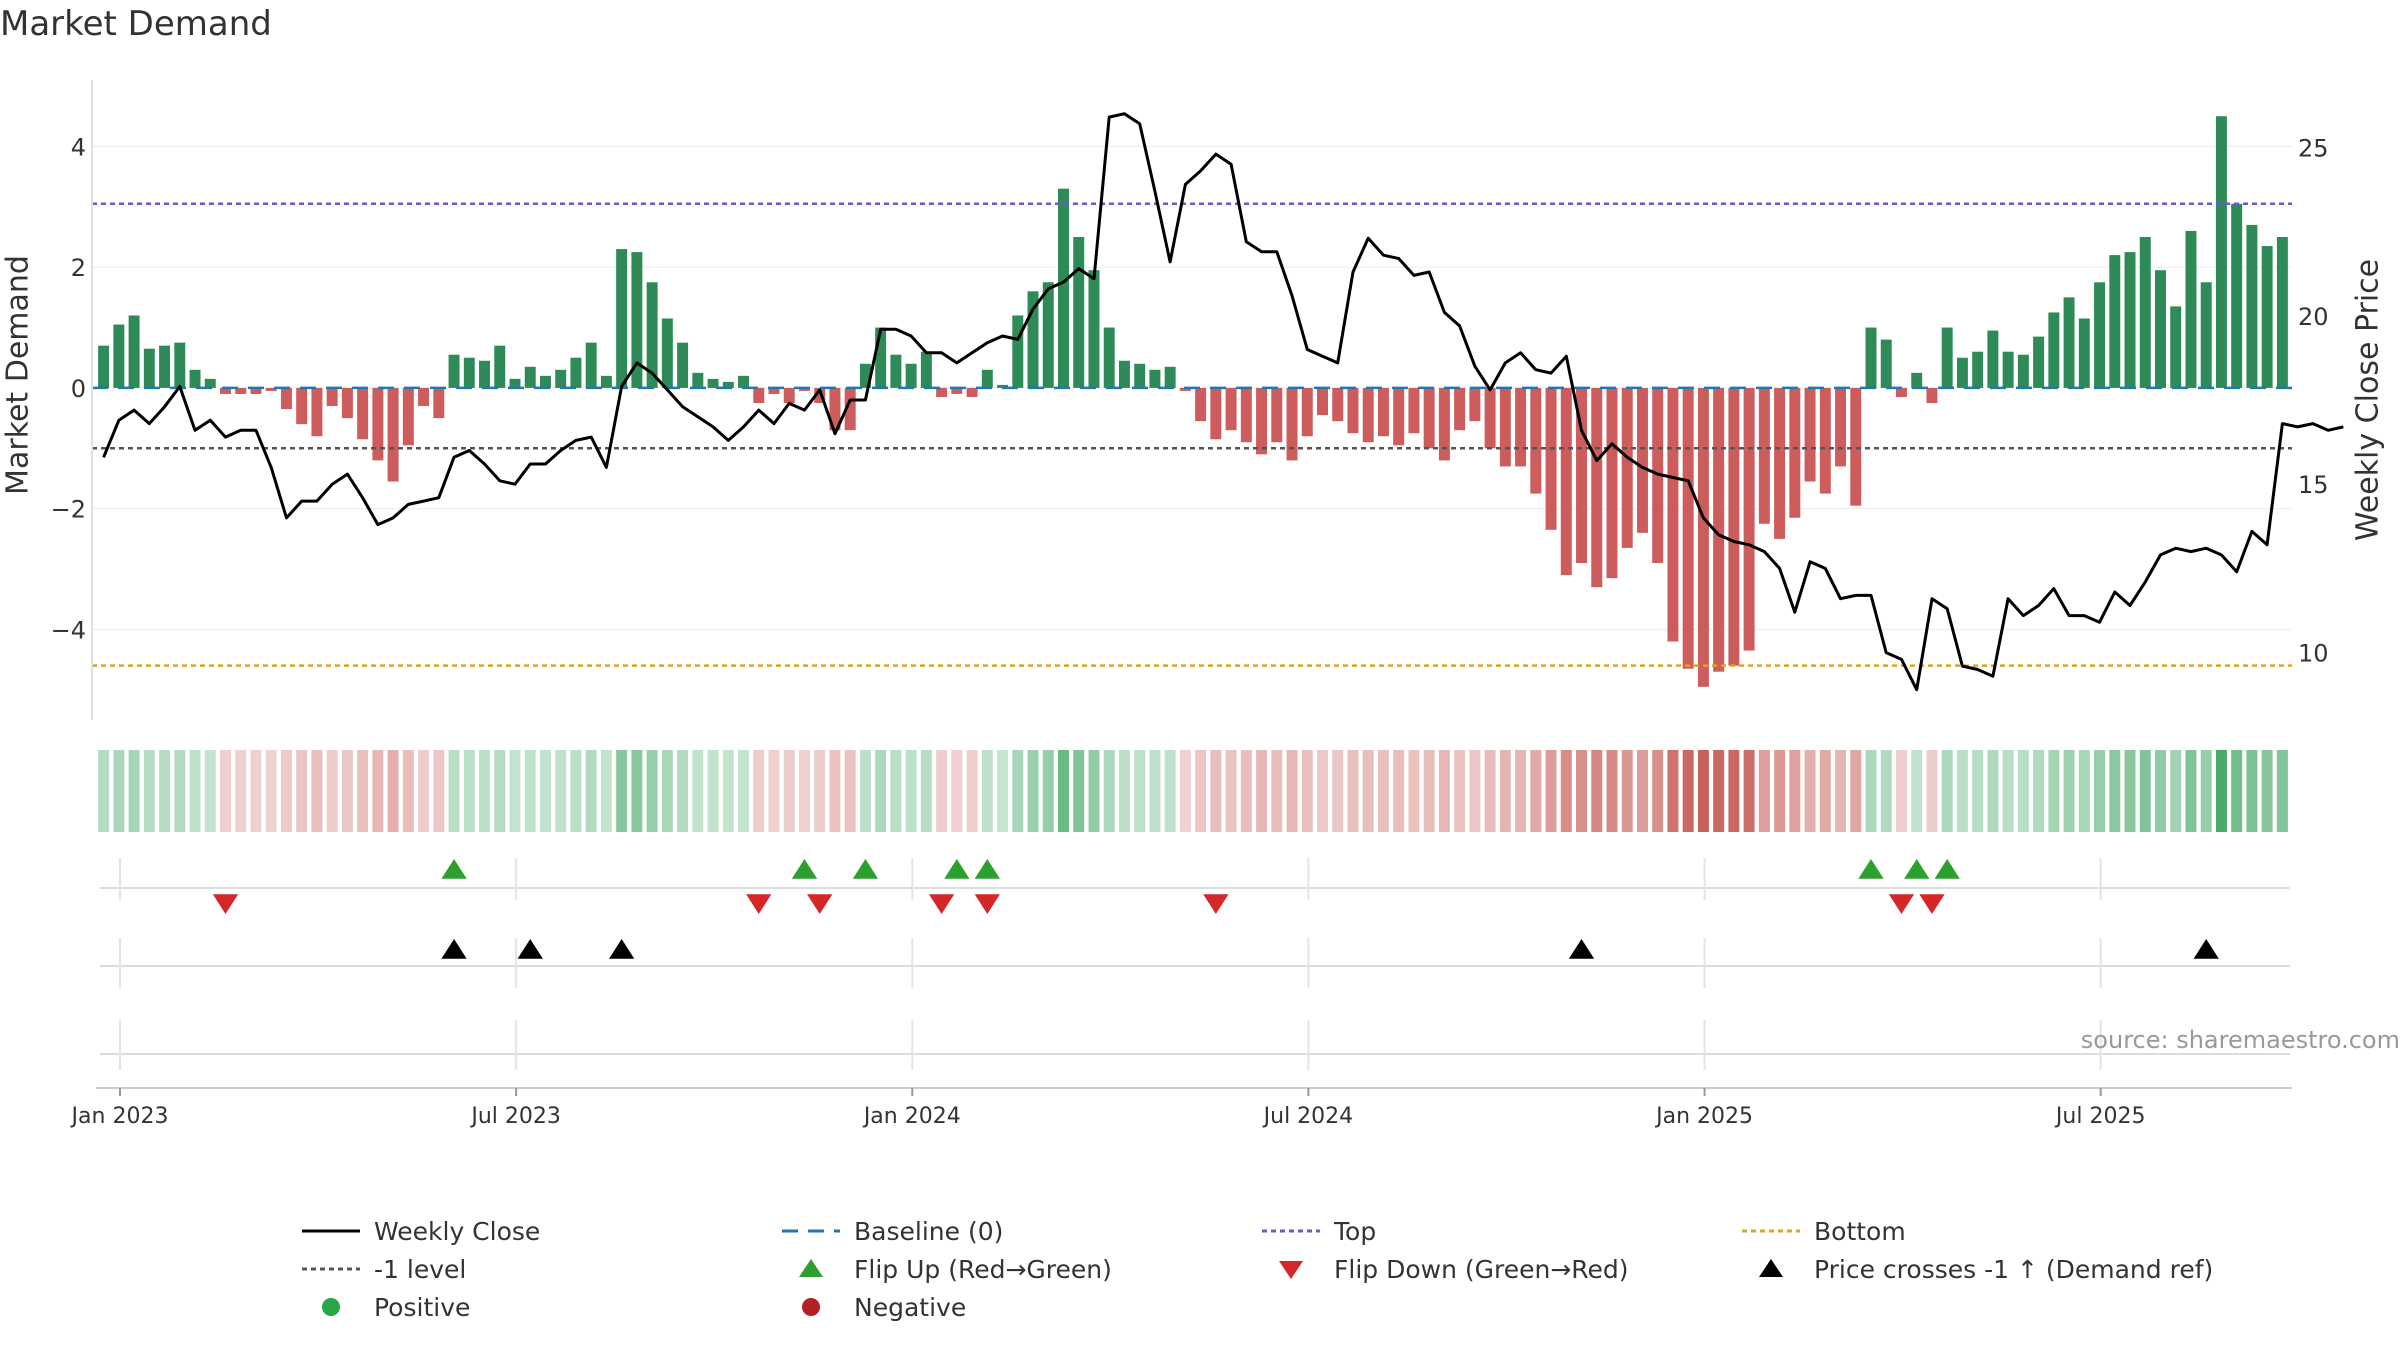  Describe the element at coordinates (78, 268) in the screenshot. I see `y-tick-label: 2` at that location.